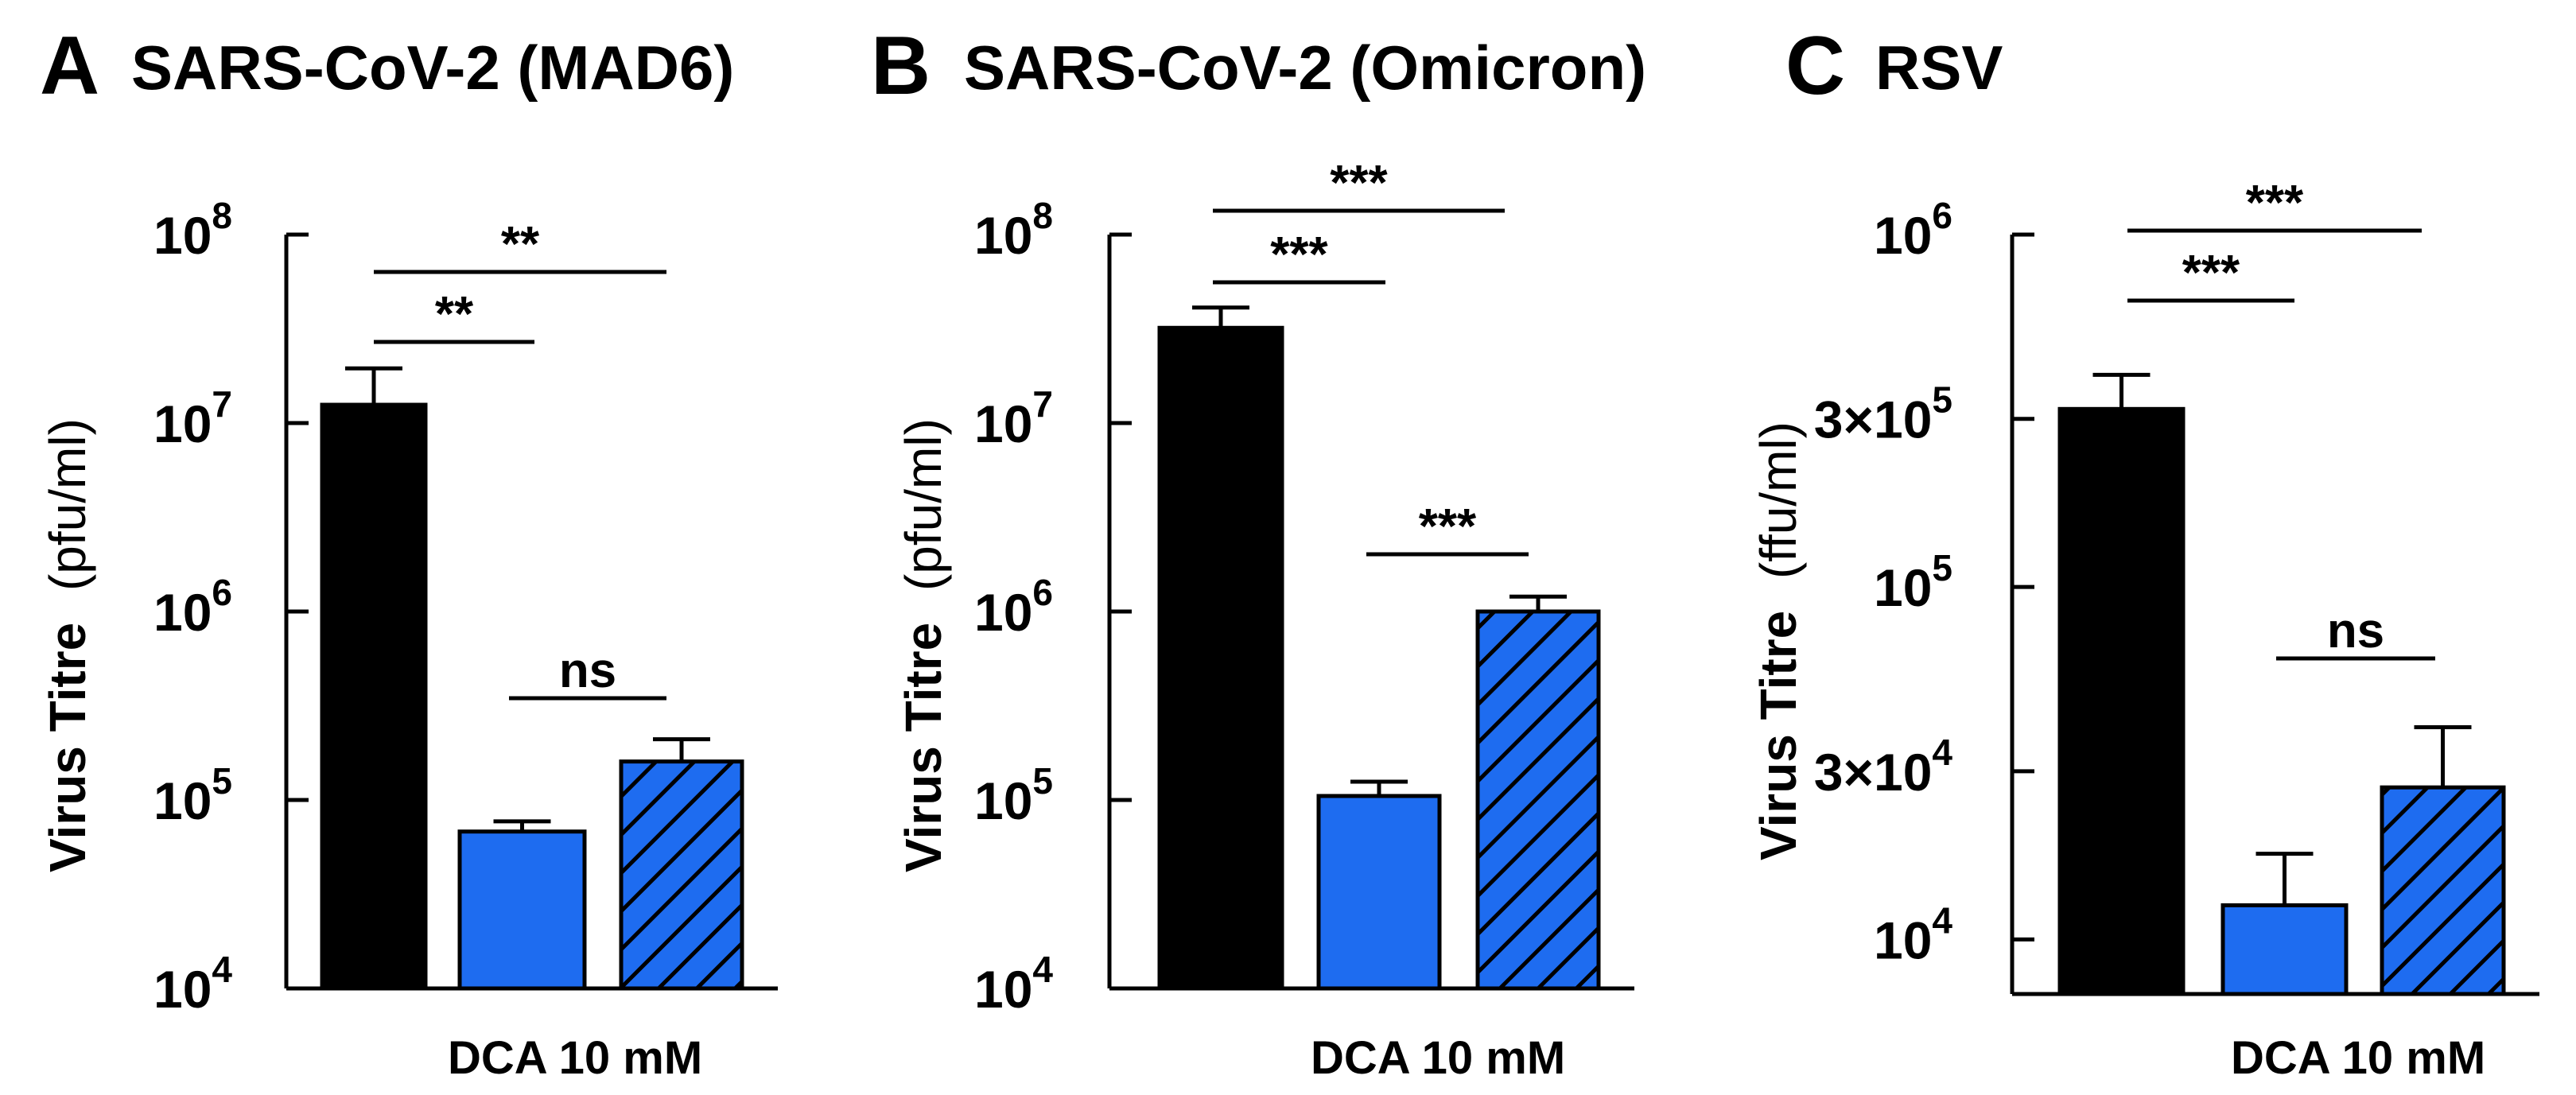  I want to click on panel-b-y-tick-exp: 4, so click(1042, 970).